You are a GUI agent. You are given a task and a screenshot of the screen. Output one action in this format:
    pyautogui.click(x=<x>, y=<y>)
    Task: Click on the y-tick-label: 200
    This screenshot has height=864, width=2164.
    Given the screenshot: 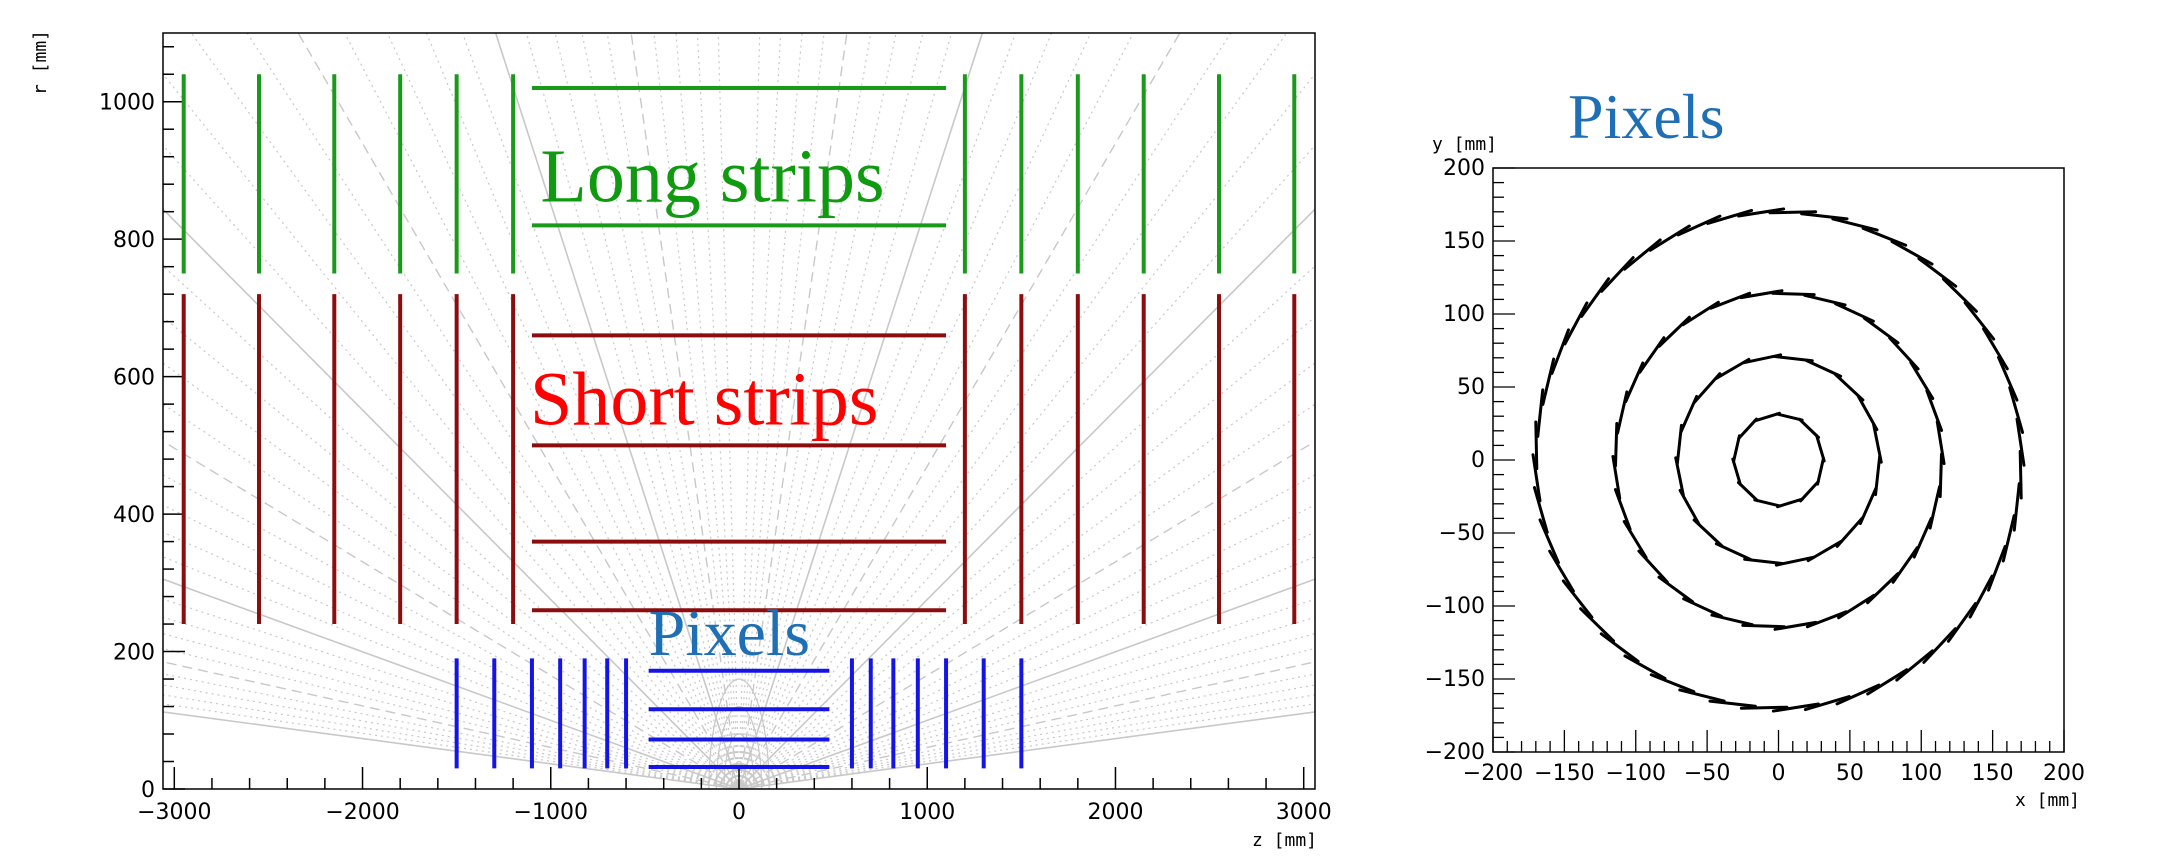 What is the action you would take?
    pyautogui.click(x=1464, y=168)
    